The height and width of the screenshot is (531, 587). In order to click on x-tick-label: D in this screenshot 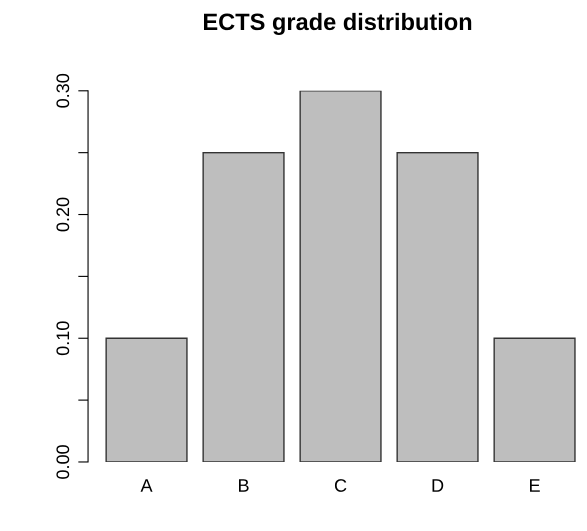, I will do `click(438, 485)`.